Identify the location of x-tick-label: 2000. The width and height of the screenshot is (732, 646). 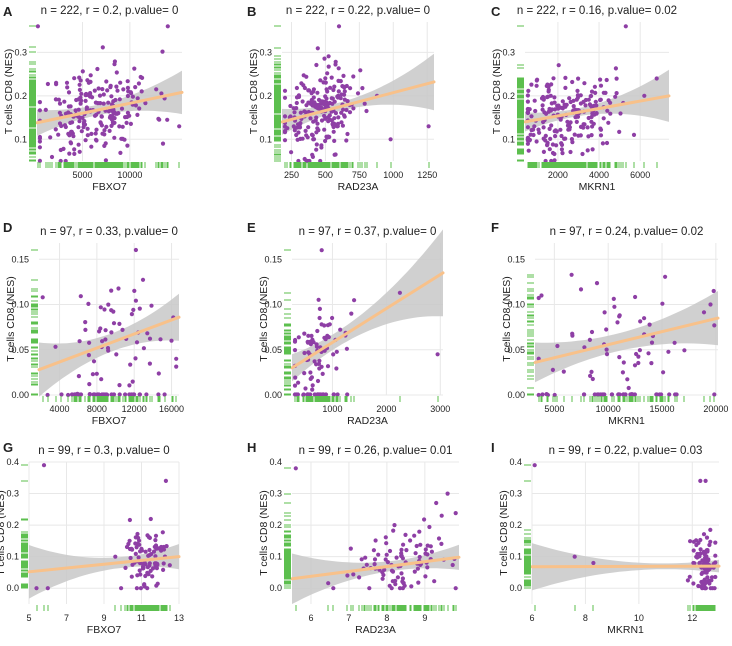
(558, 175).